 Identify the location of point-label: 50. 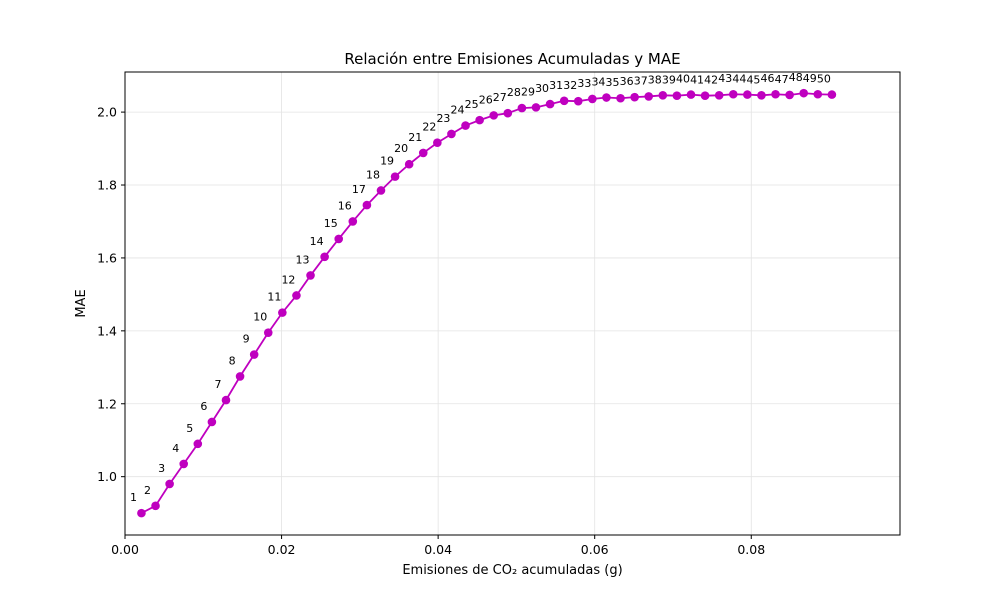
(824, 79).